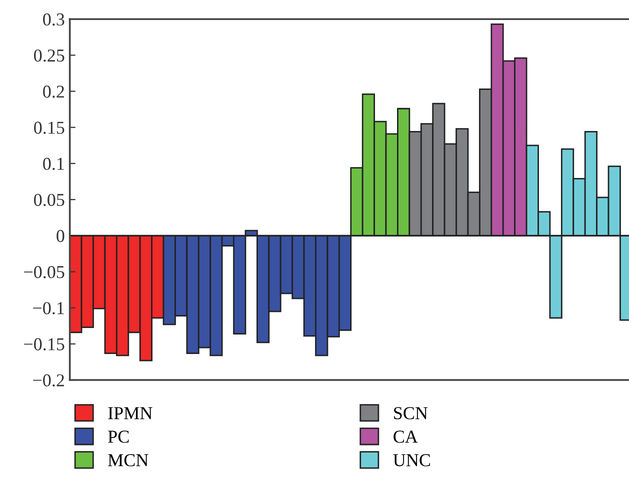  What do you see at coordinates (118, 436) in the screenshot?
I see `legend-label: PC` at bounding box center [118, 436].